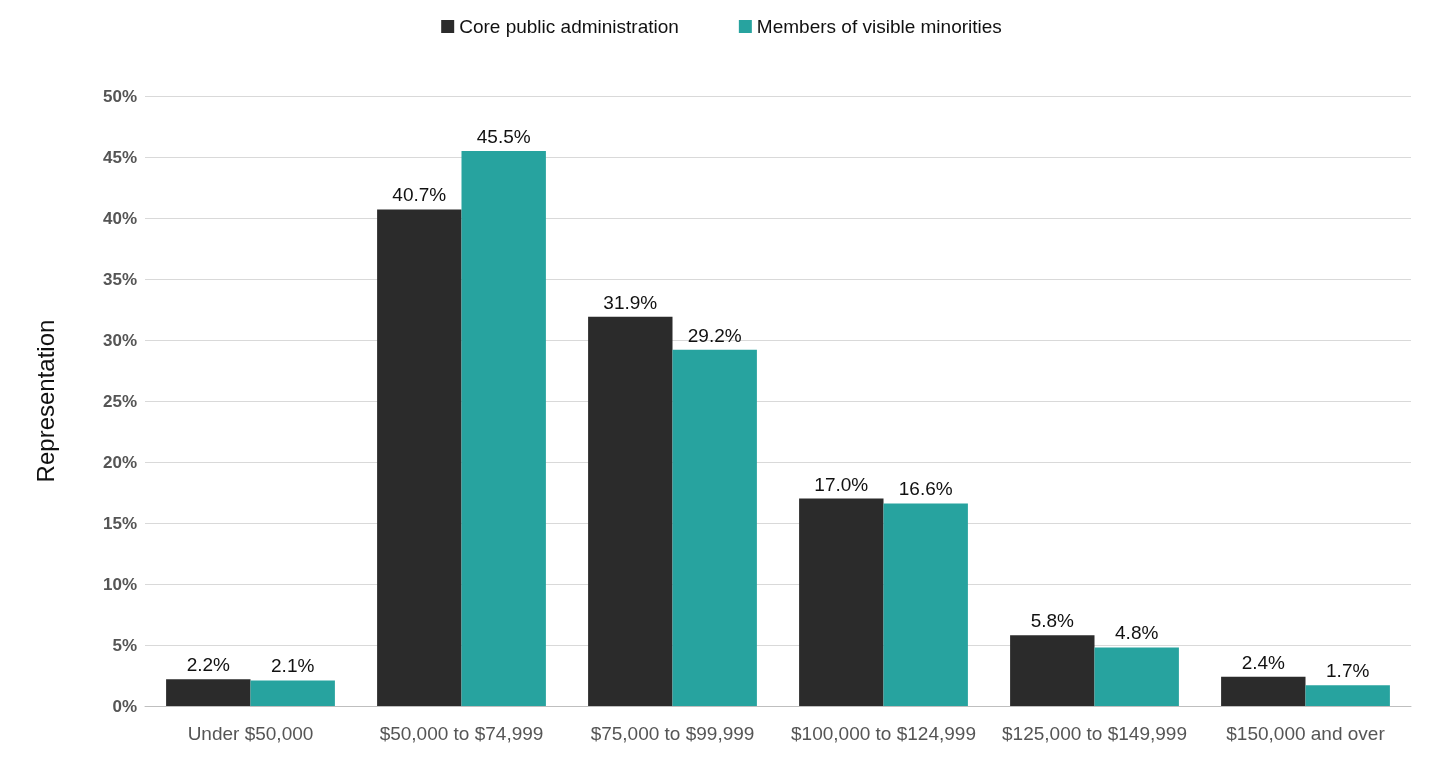  I want to click on data-label: 1.7%, so click(1348, 671).